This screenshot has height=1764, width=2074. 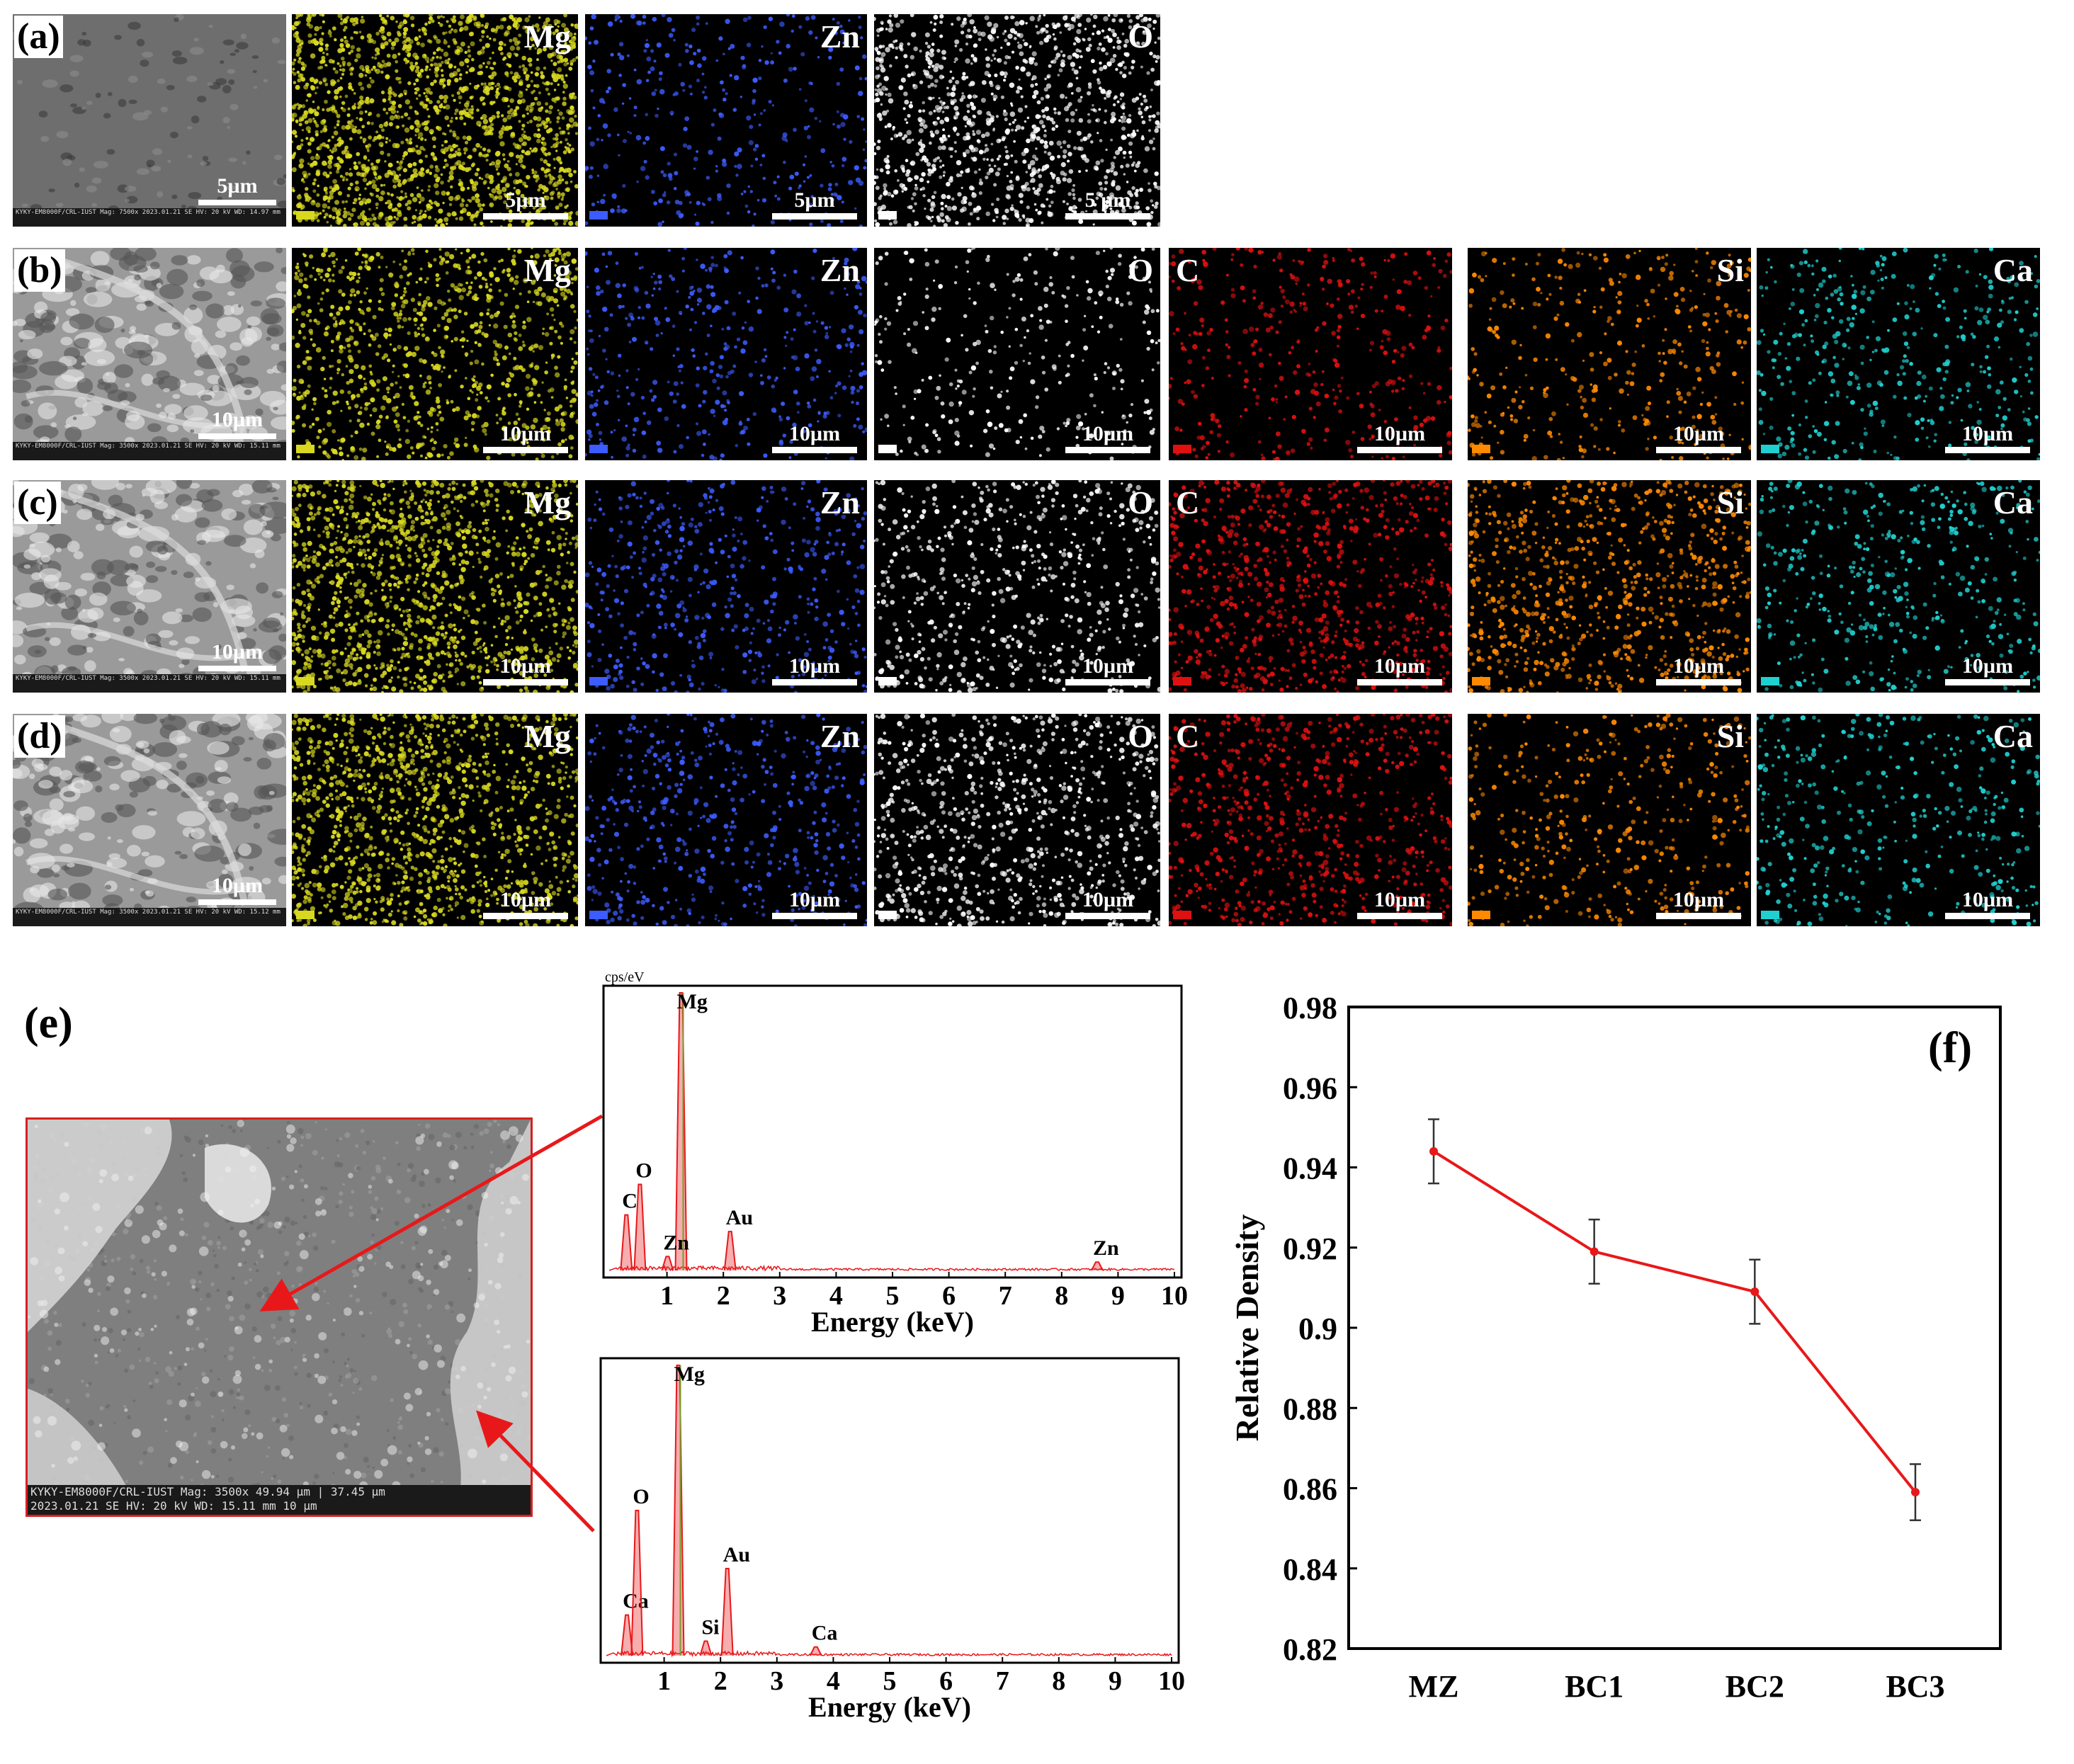 I want to click on element-label: O, so click(x=1141, y=502).